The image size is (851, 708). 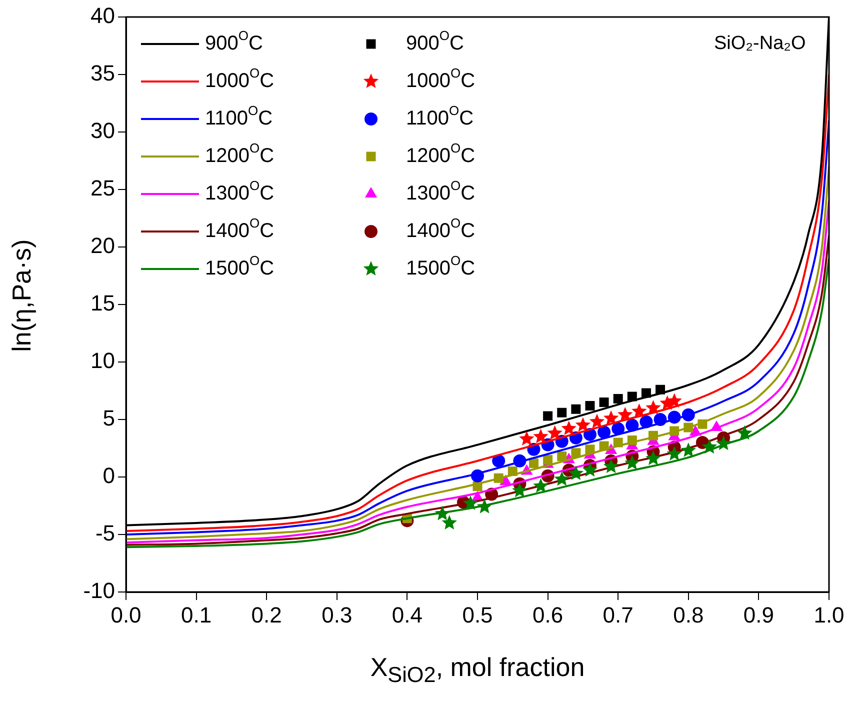 What do you see at coordinates (102, 73) in the screenshot?
I see `y-tick-label: 35` at bounding box center [102, 73].